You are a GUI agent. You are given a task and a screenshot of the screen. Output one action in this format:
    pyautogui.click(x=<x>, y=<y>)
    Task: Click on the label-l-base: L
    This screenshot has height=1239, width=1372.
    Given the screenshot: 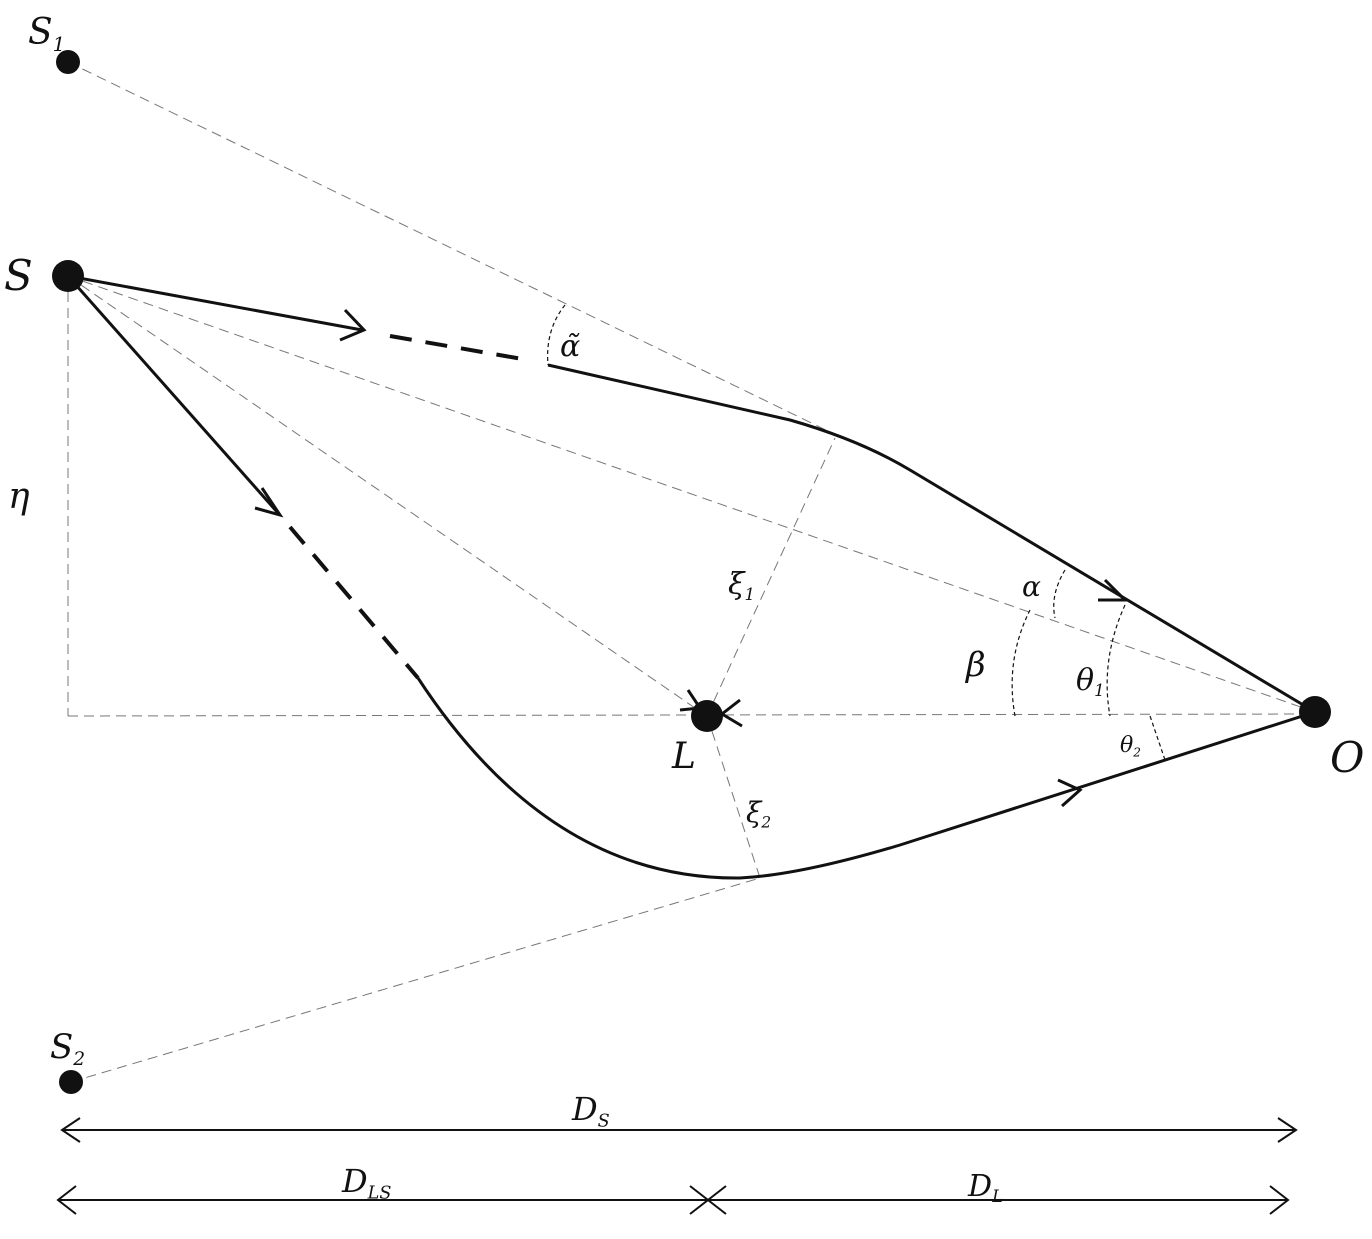 What is the action you would take?
    pyautogui.click(x=683, y=756)
    